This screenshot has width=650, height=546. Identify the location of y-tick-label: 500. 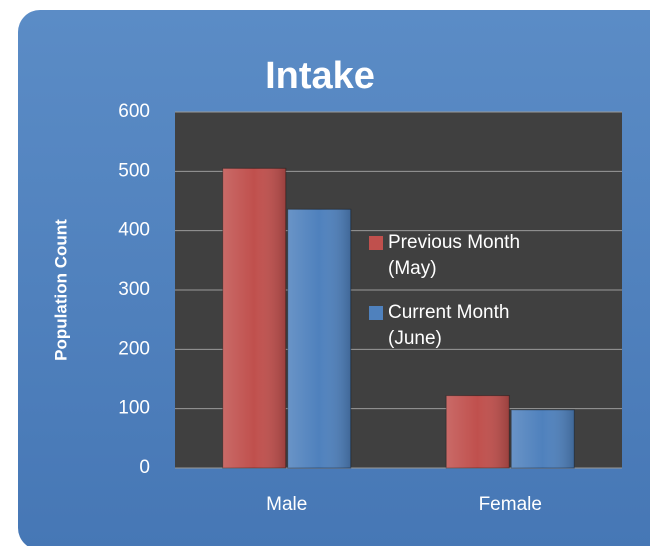
(134, 170).